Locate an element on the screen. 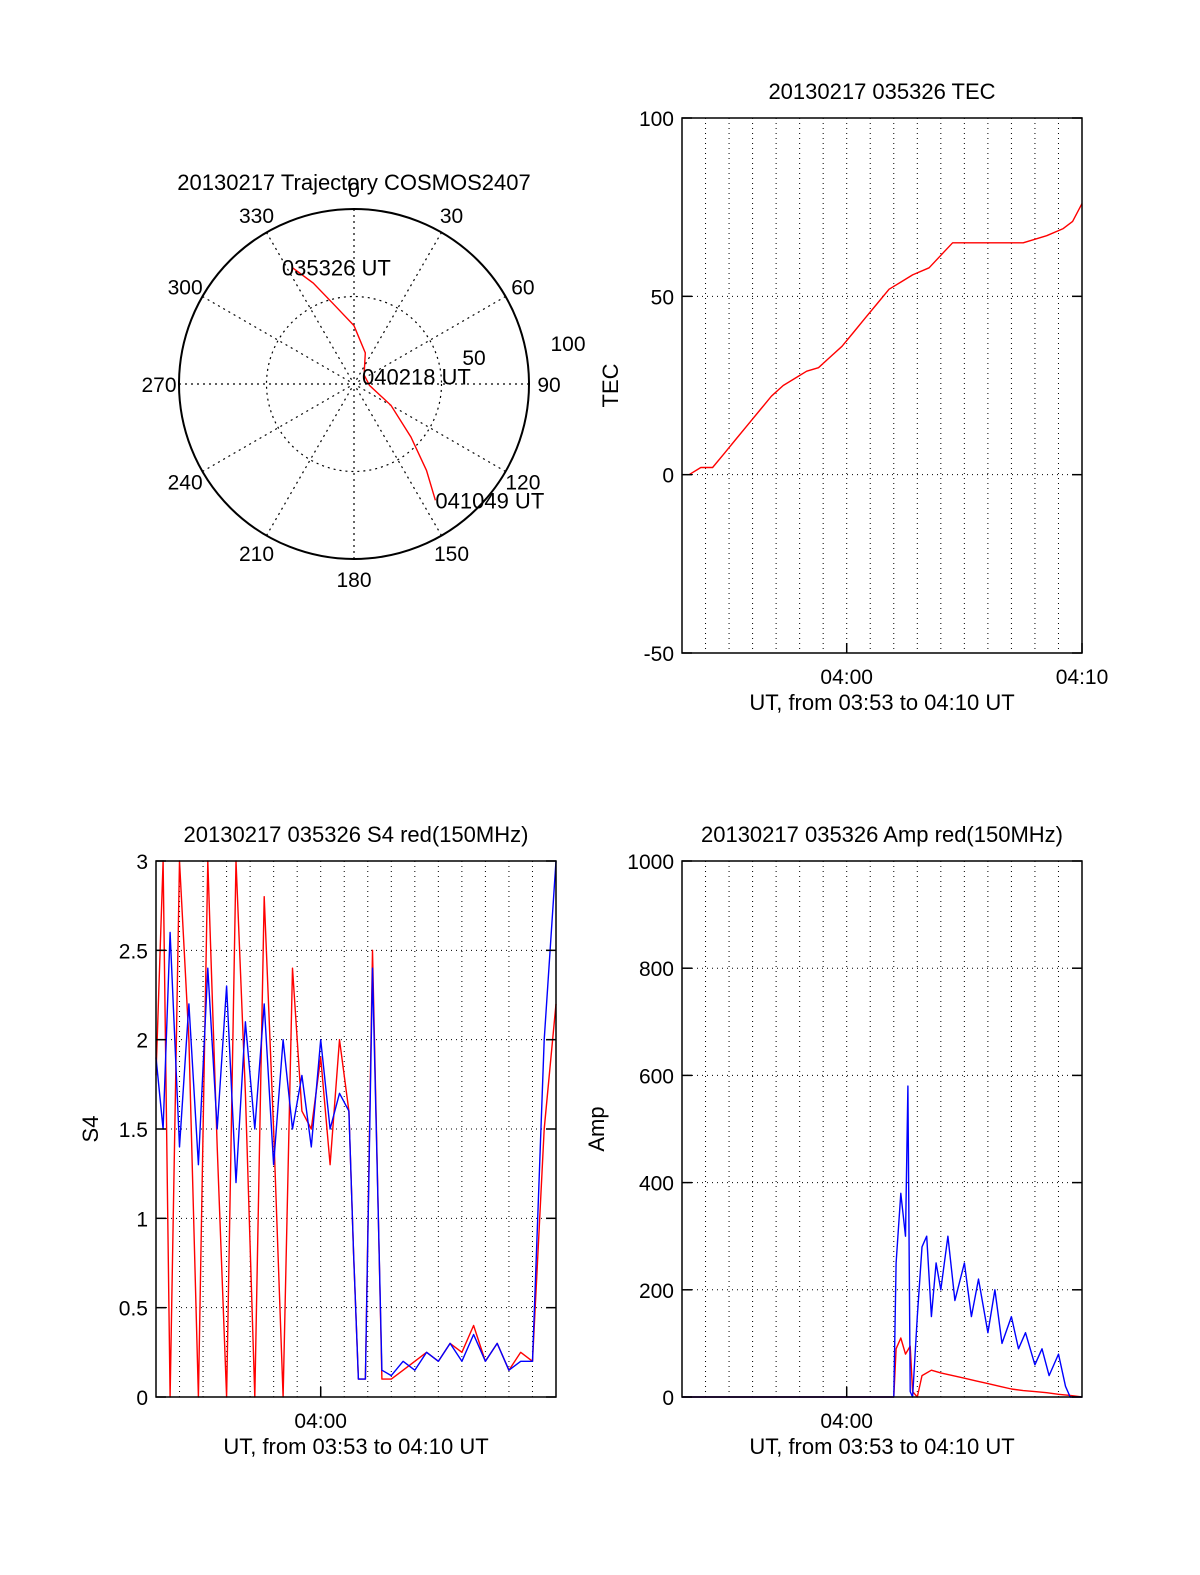 Image resolution: width=1200 pixels, height=1575 pixels. polar-spoke is located at coordinates (354, 384).